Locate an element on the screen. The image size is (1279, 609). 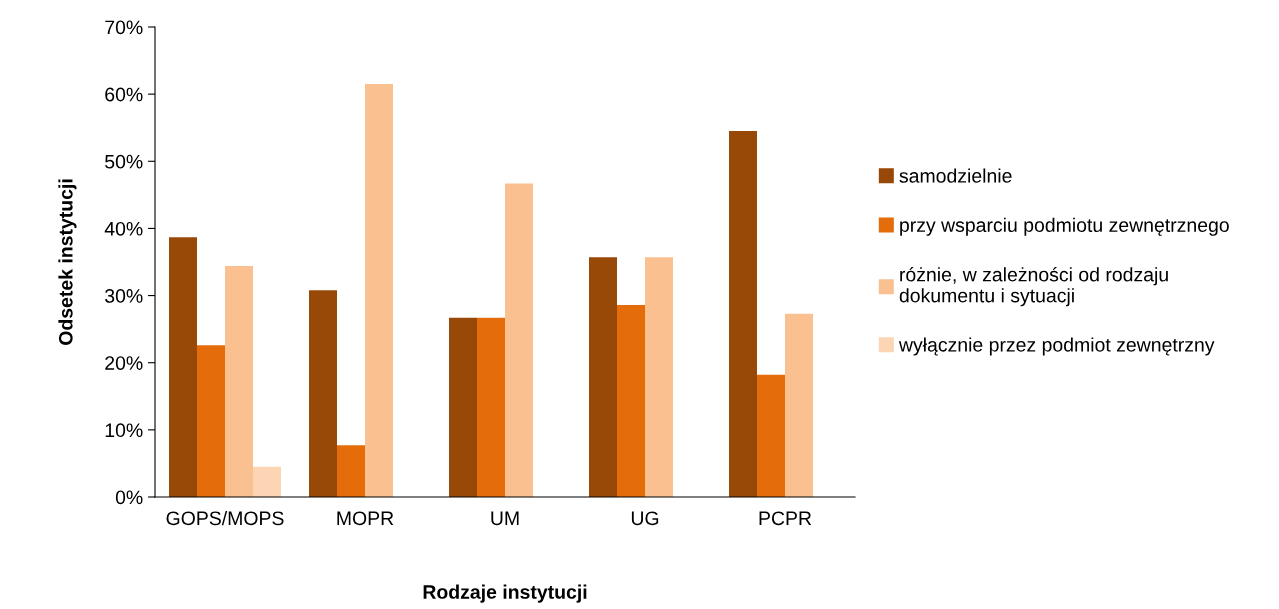
x-tick-label: UG is located at coordinates (645, 518).